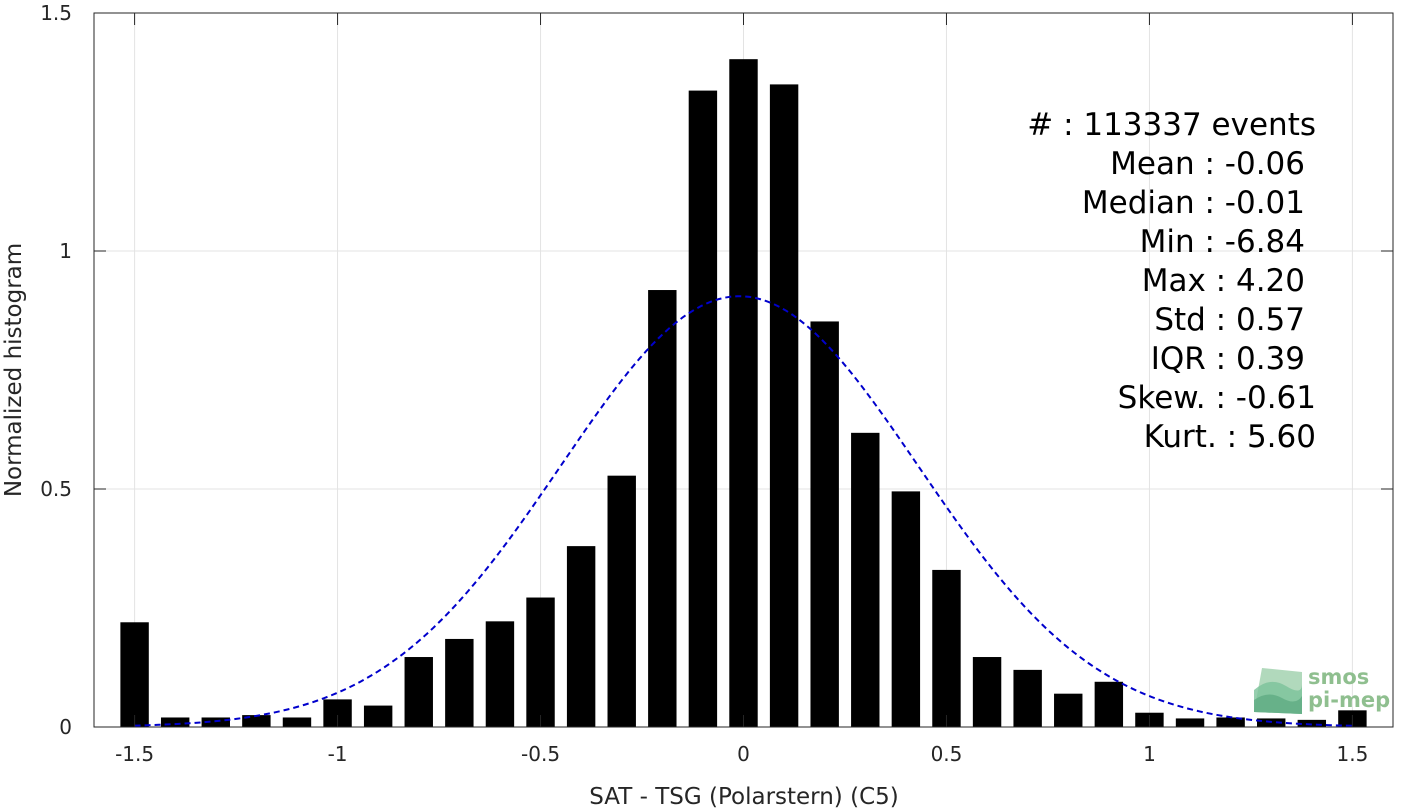 Image resolution: width=1408 pixels, height=809 pixels. Describe the element at coordinates (338, 754) in the screenshot. I see `x-tick-label: -1` at that location.